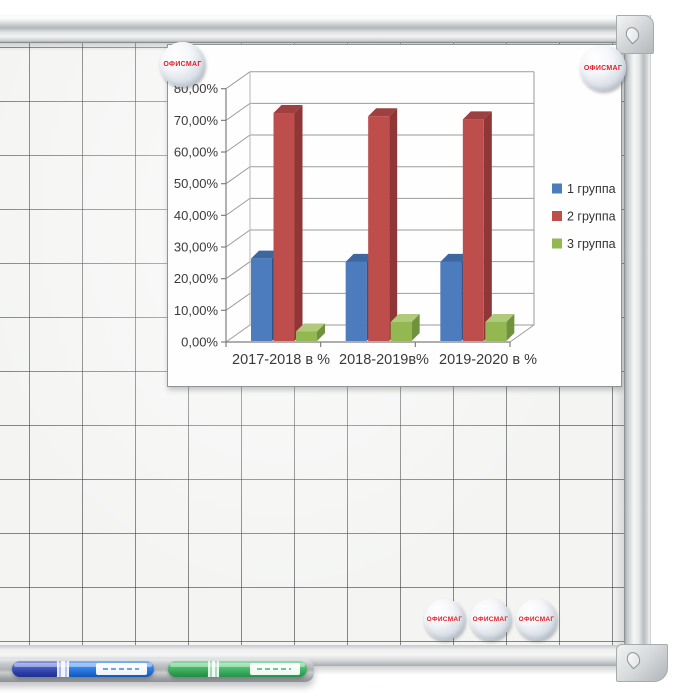  Describe the element at coordinates (326, 29) in the screenshot. I see `frame-top-rail` at that location.